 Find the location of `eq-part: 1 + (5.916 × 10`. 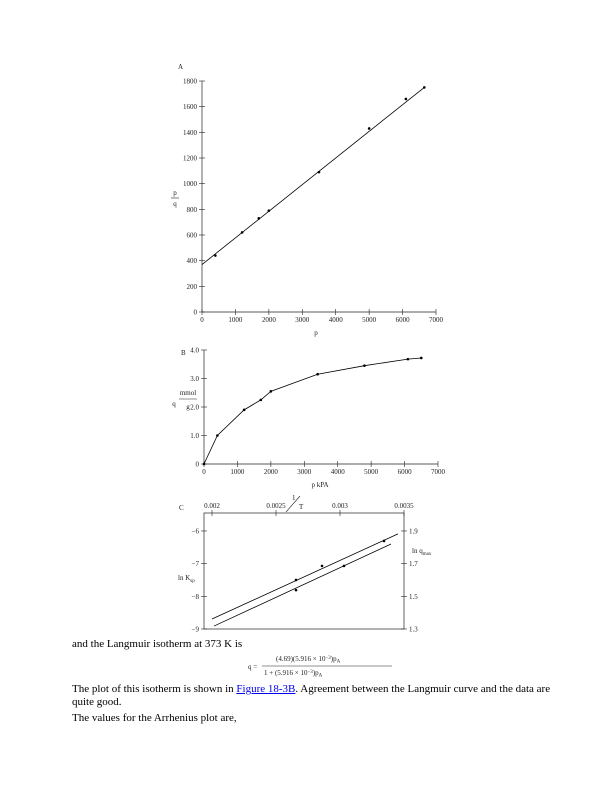

eq-part: 1 + (5.916 × 10 is located at coordinates (286, 673).